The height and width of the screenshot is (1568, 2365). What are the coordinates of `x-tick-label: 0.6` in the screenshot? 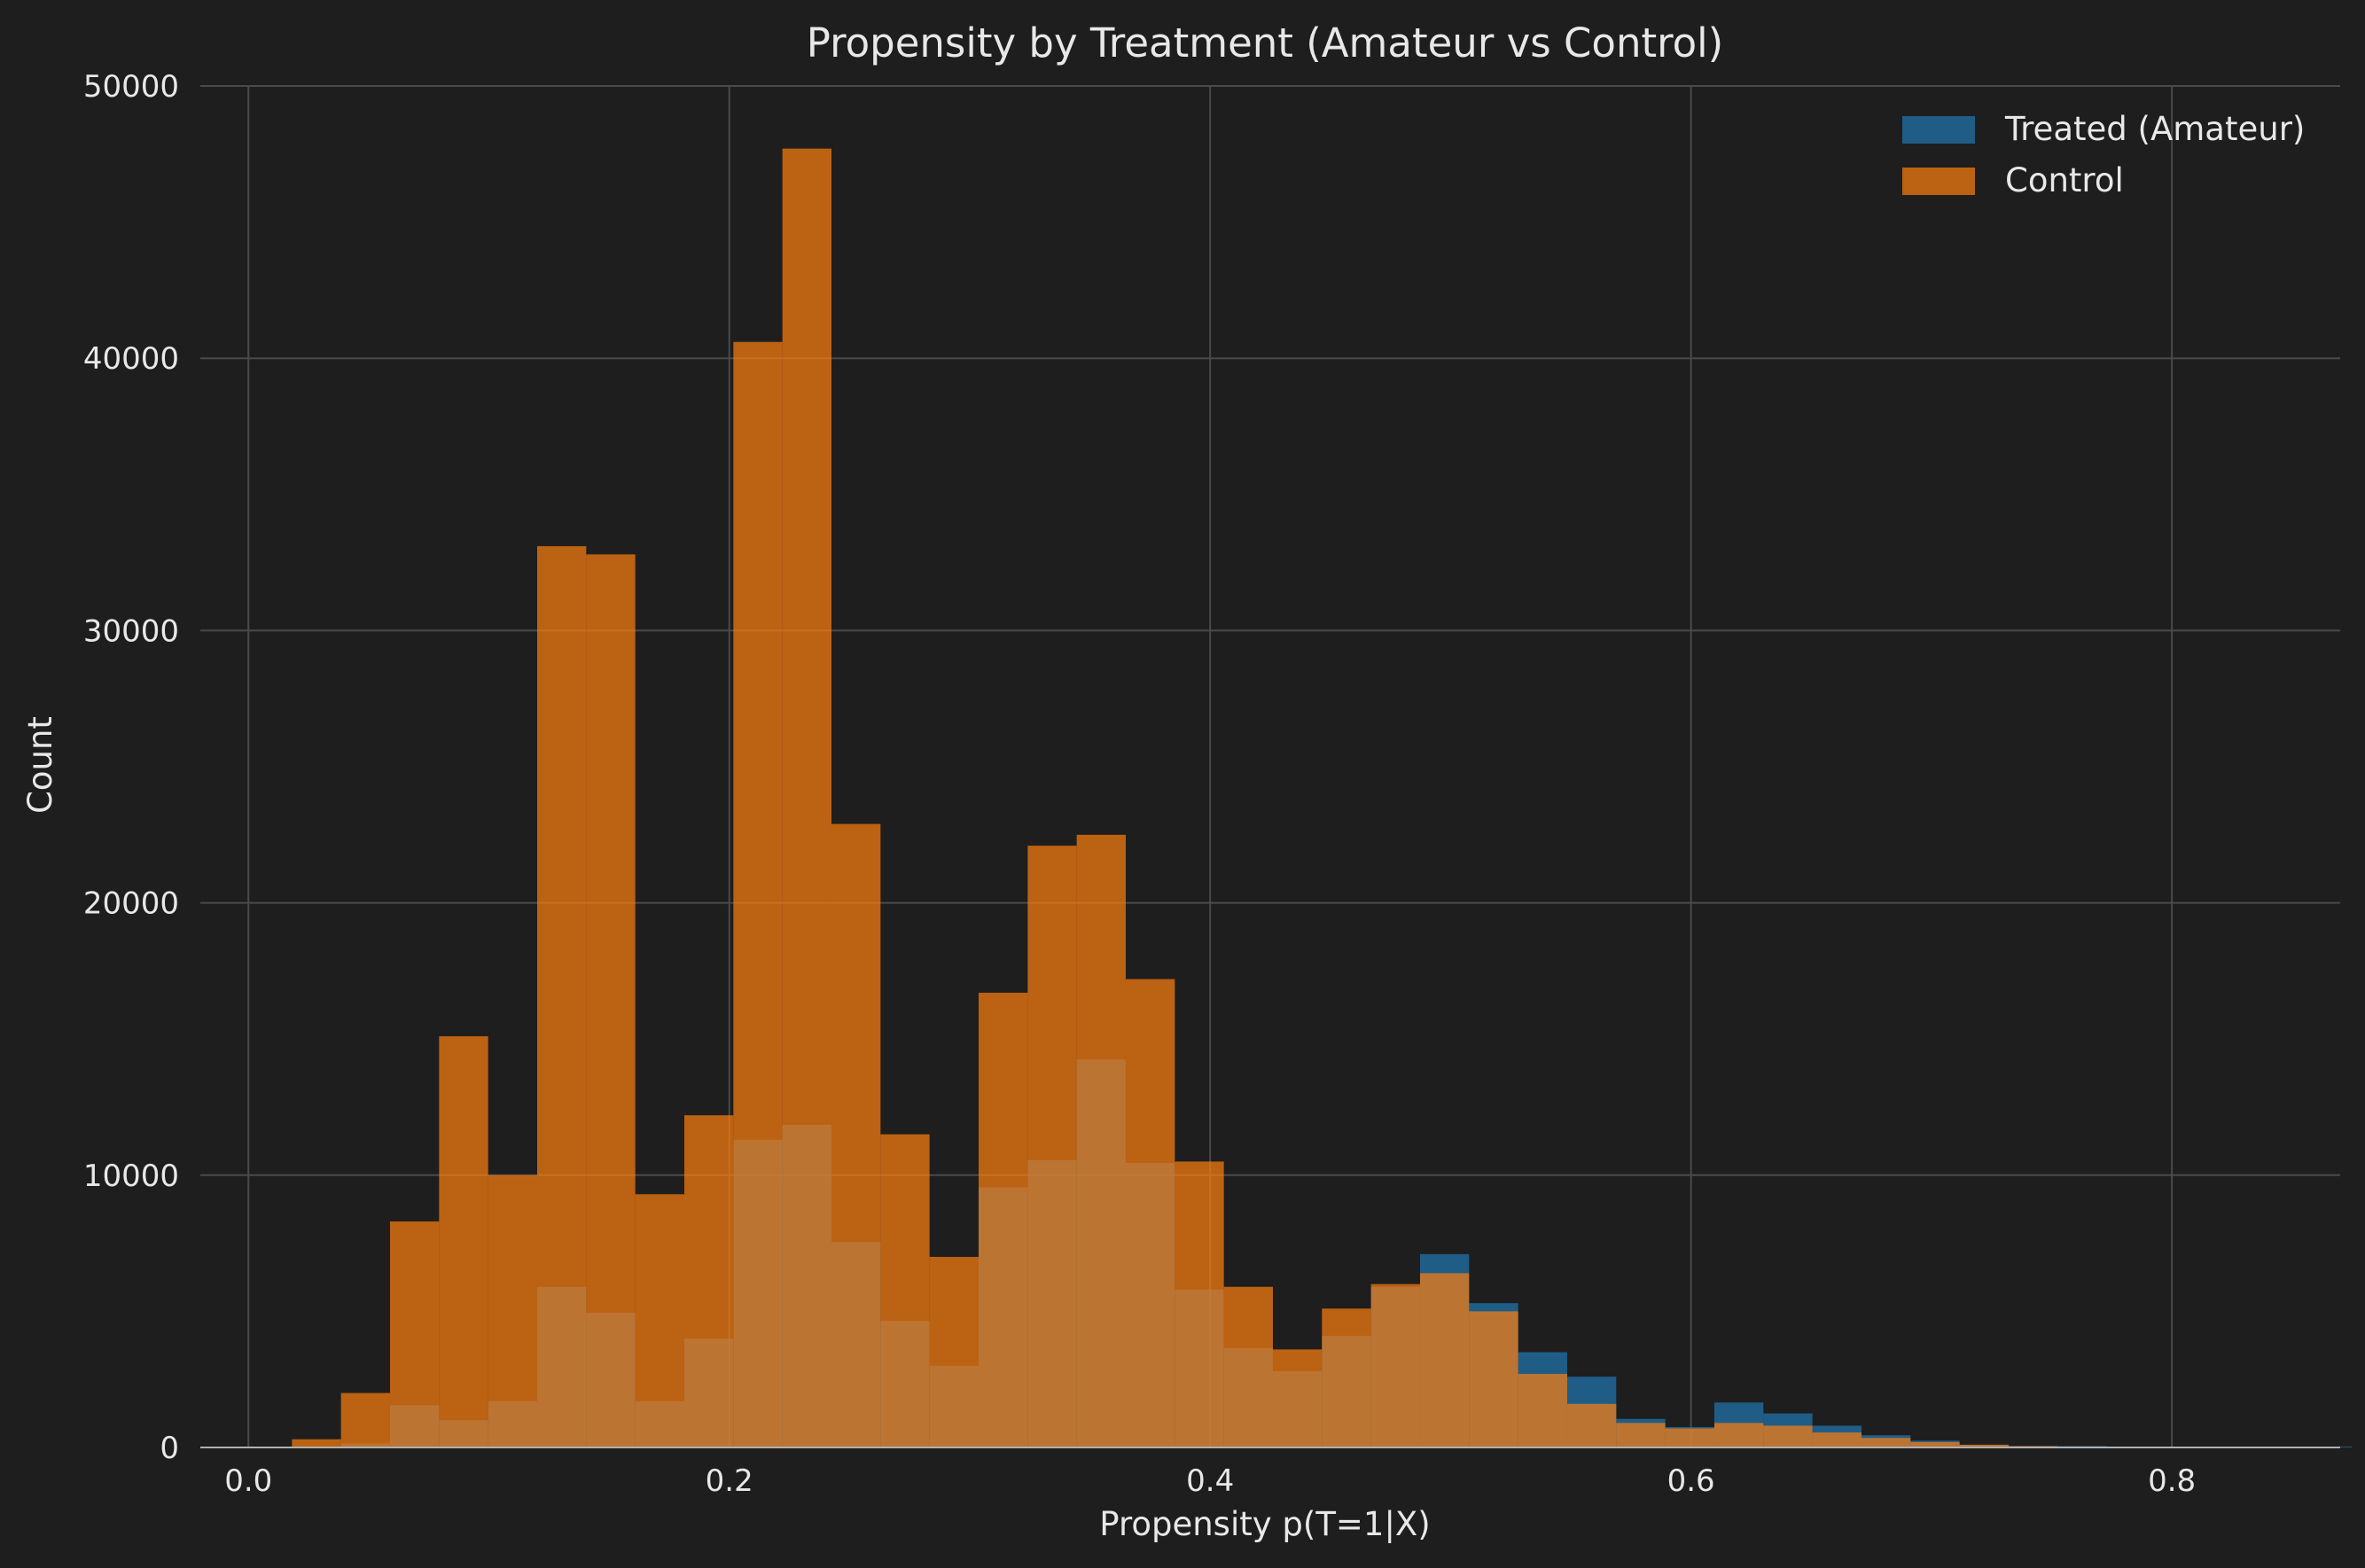 It's located at (1691, 1481).